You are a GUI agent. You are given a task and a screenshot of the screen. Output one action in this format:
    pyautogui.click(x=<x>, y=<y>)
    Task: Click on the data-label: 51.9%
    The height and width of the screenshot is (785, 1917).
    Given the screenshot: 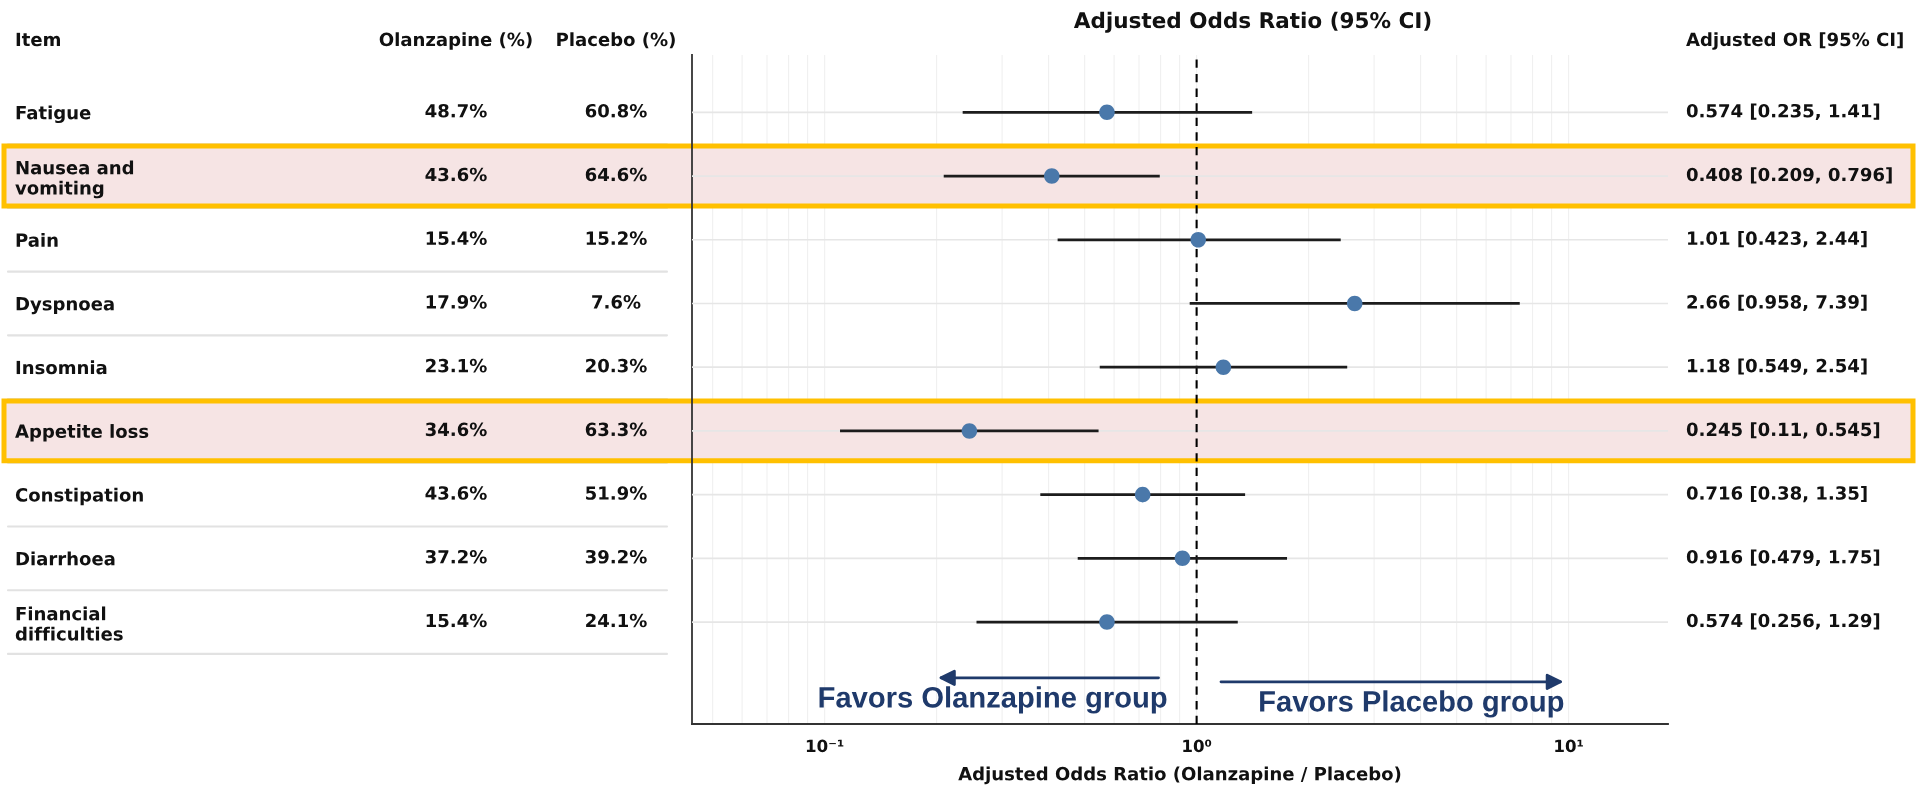 What is the action you would take?
    pyautogui.click(x=616, y=493)
    